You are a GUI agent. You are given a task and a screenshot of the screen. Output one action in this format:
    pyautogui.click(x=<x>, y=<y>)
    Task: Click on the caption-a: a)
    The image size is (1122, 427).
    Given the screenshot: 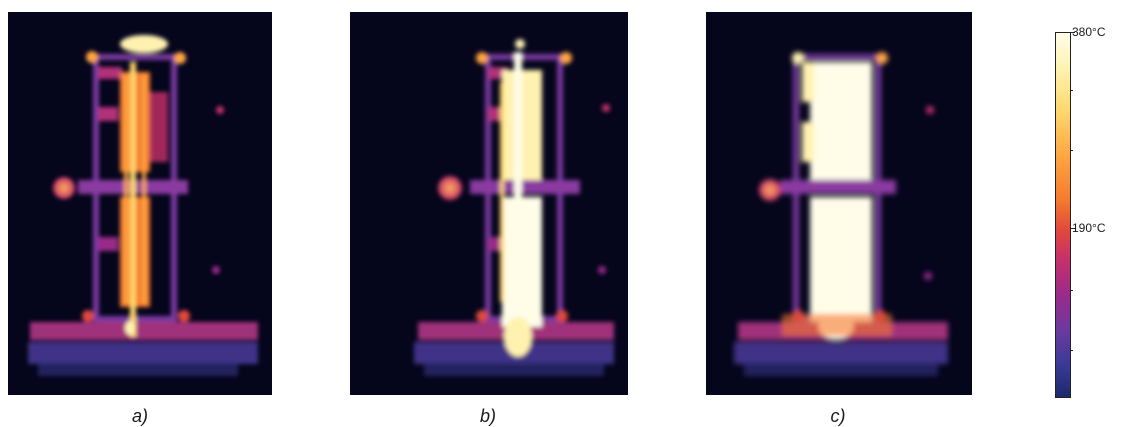 What is the action you would take?
    pyautogui.click(x=139, y=416)
    